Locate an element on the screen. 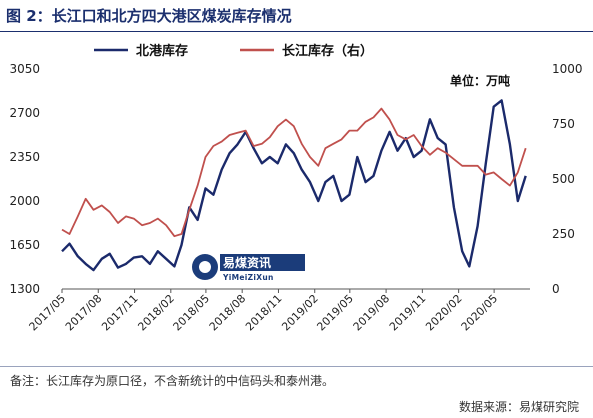 The image size is (593, 418). y-right-tick-label: 750 is located at coordinates (563, 124).